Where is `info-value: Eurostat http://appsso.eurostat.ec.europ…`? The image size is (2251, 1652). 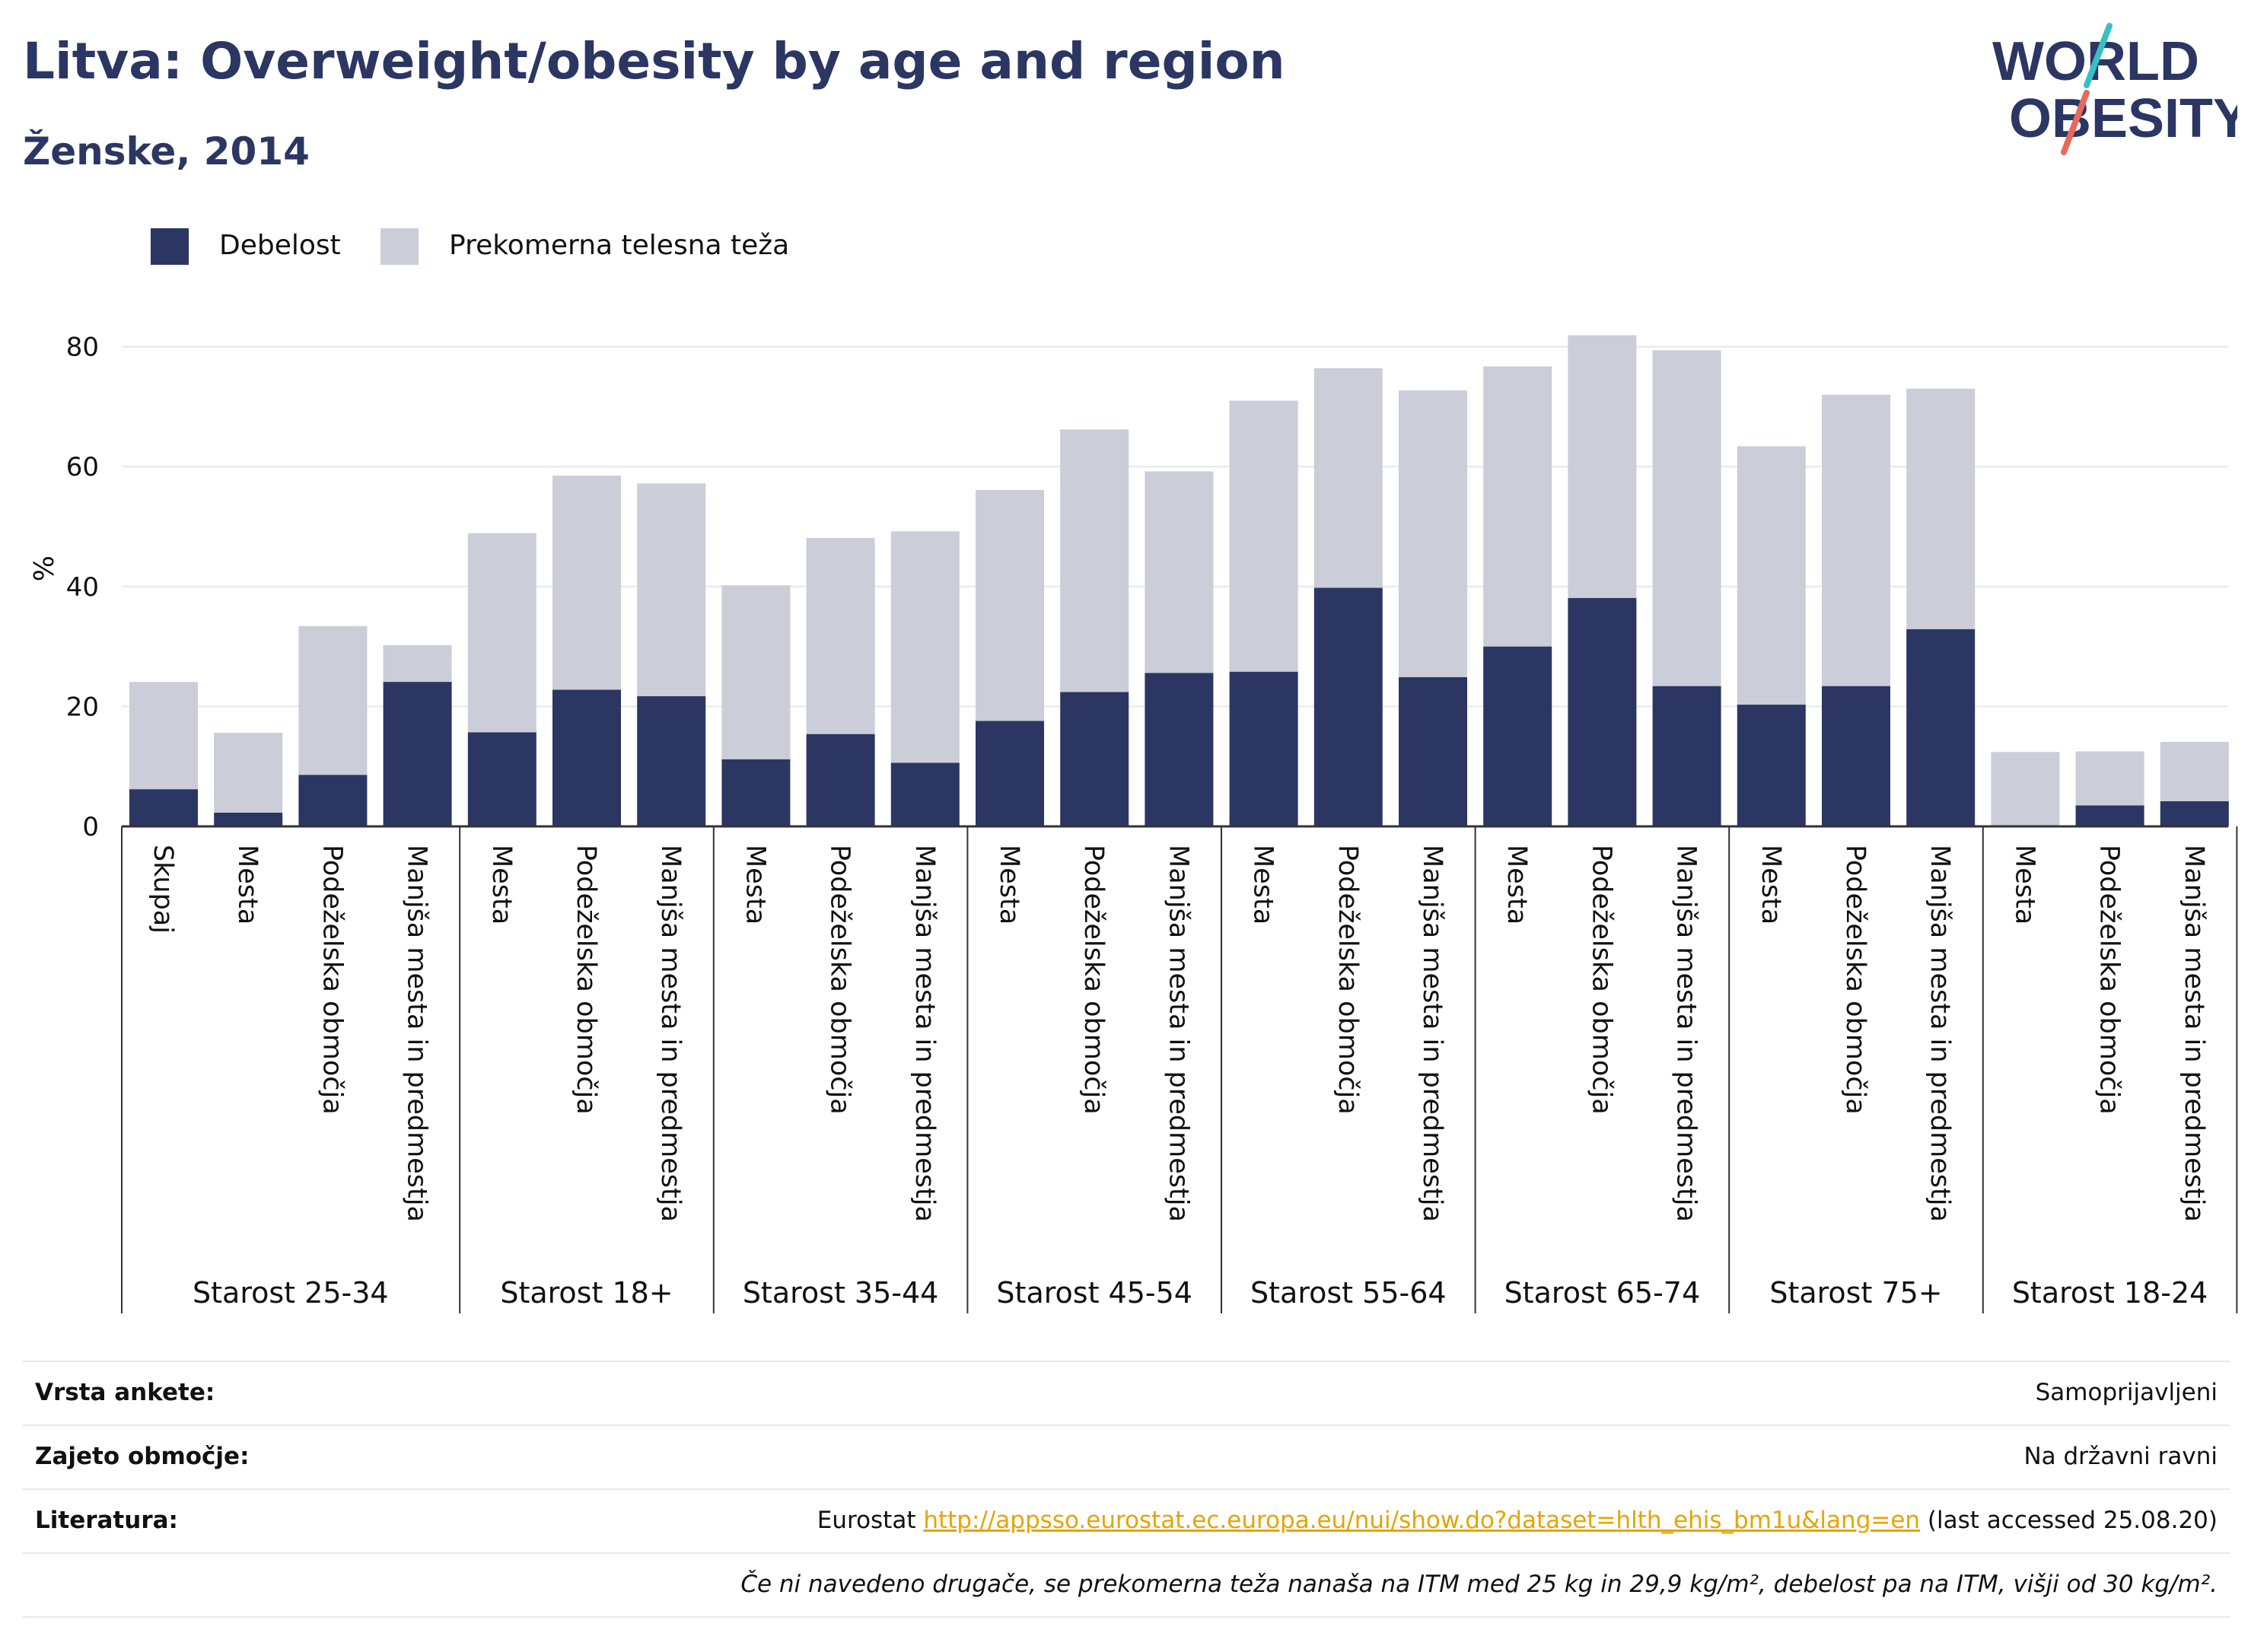
info-value: Eurostat http://appsso.eurostat.ec.europ… is located at coordinates (1517, 1520).